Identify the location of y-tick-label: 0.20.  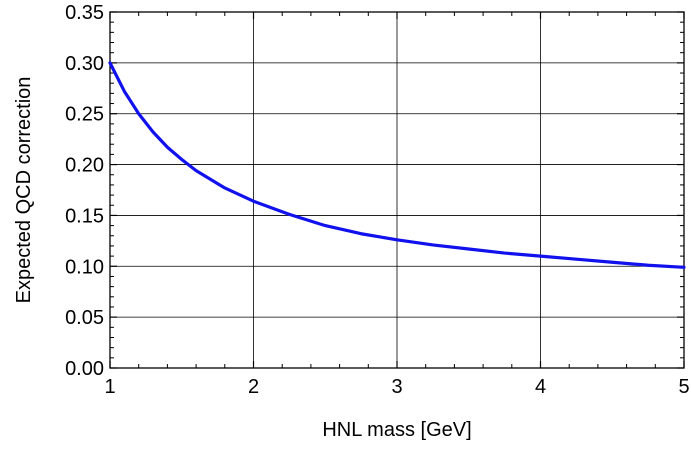
(84, 166).